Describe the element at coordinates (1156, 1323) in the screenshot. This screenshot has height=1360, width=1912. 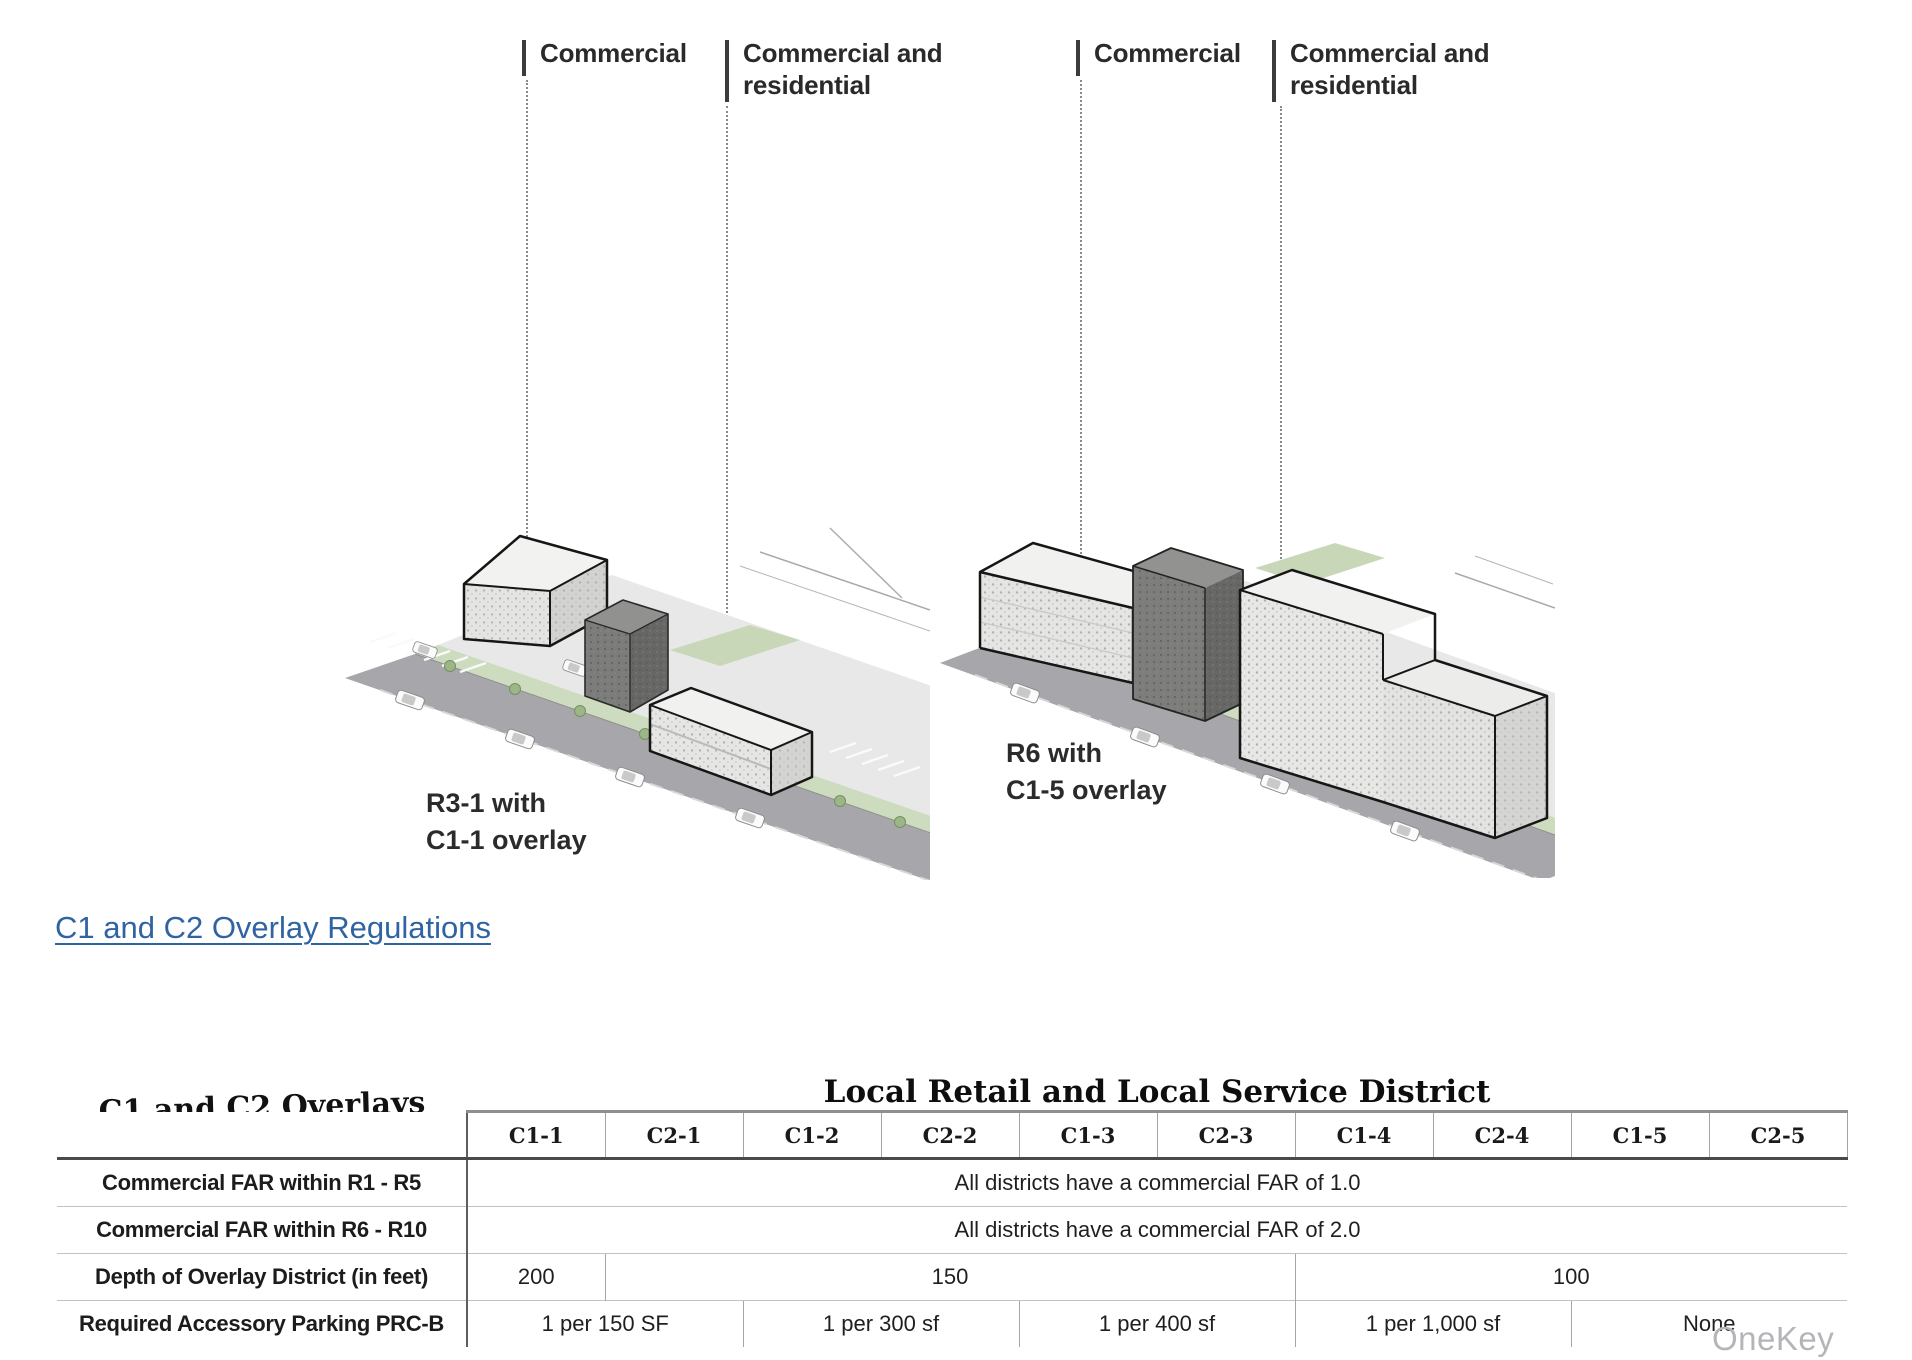
I see `table-cell: 1 per 400 sf` at that location.